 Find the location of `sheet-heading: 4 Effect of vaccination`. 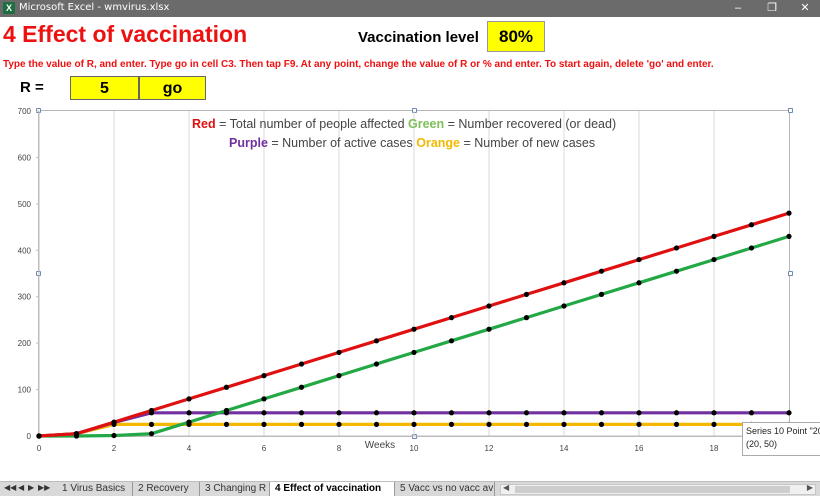

sheet-heading: 4 Effect of vaccination is located at coordinates (125, 34).